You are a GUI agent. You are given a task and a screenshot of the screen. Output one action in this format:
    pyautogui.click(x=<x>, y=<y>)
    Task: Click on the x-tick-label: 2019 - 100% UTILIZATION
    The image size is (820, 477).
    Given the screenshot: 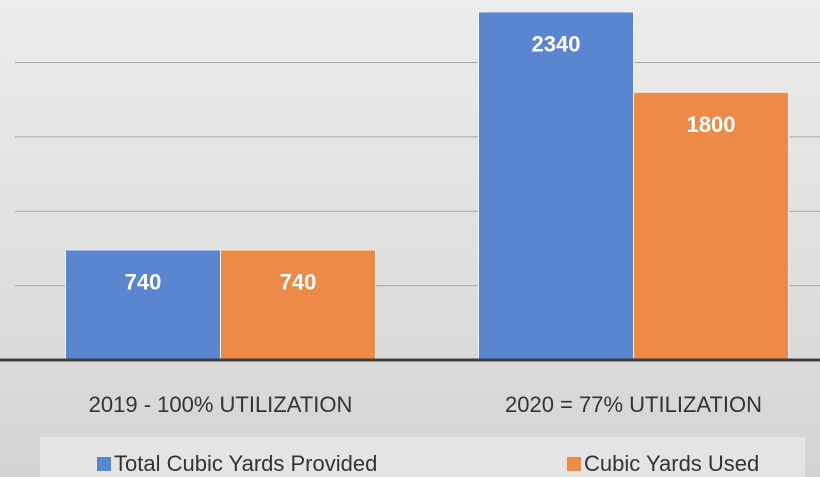 What is the action you would take?
    pyautogui.click(x=221, y=404)
    